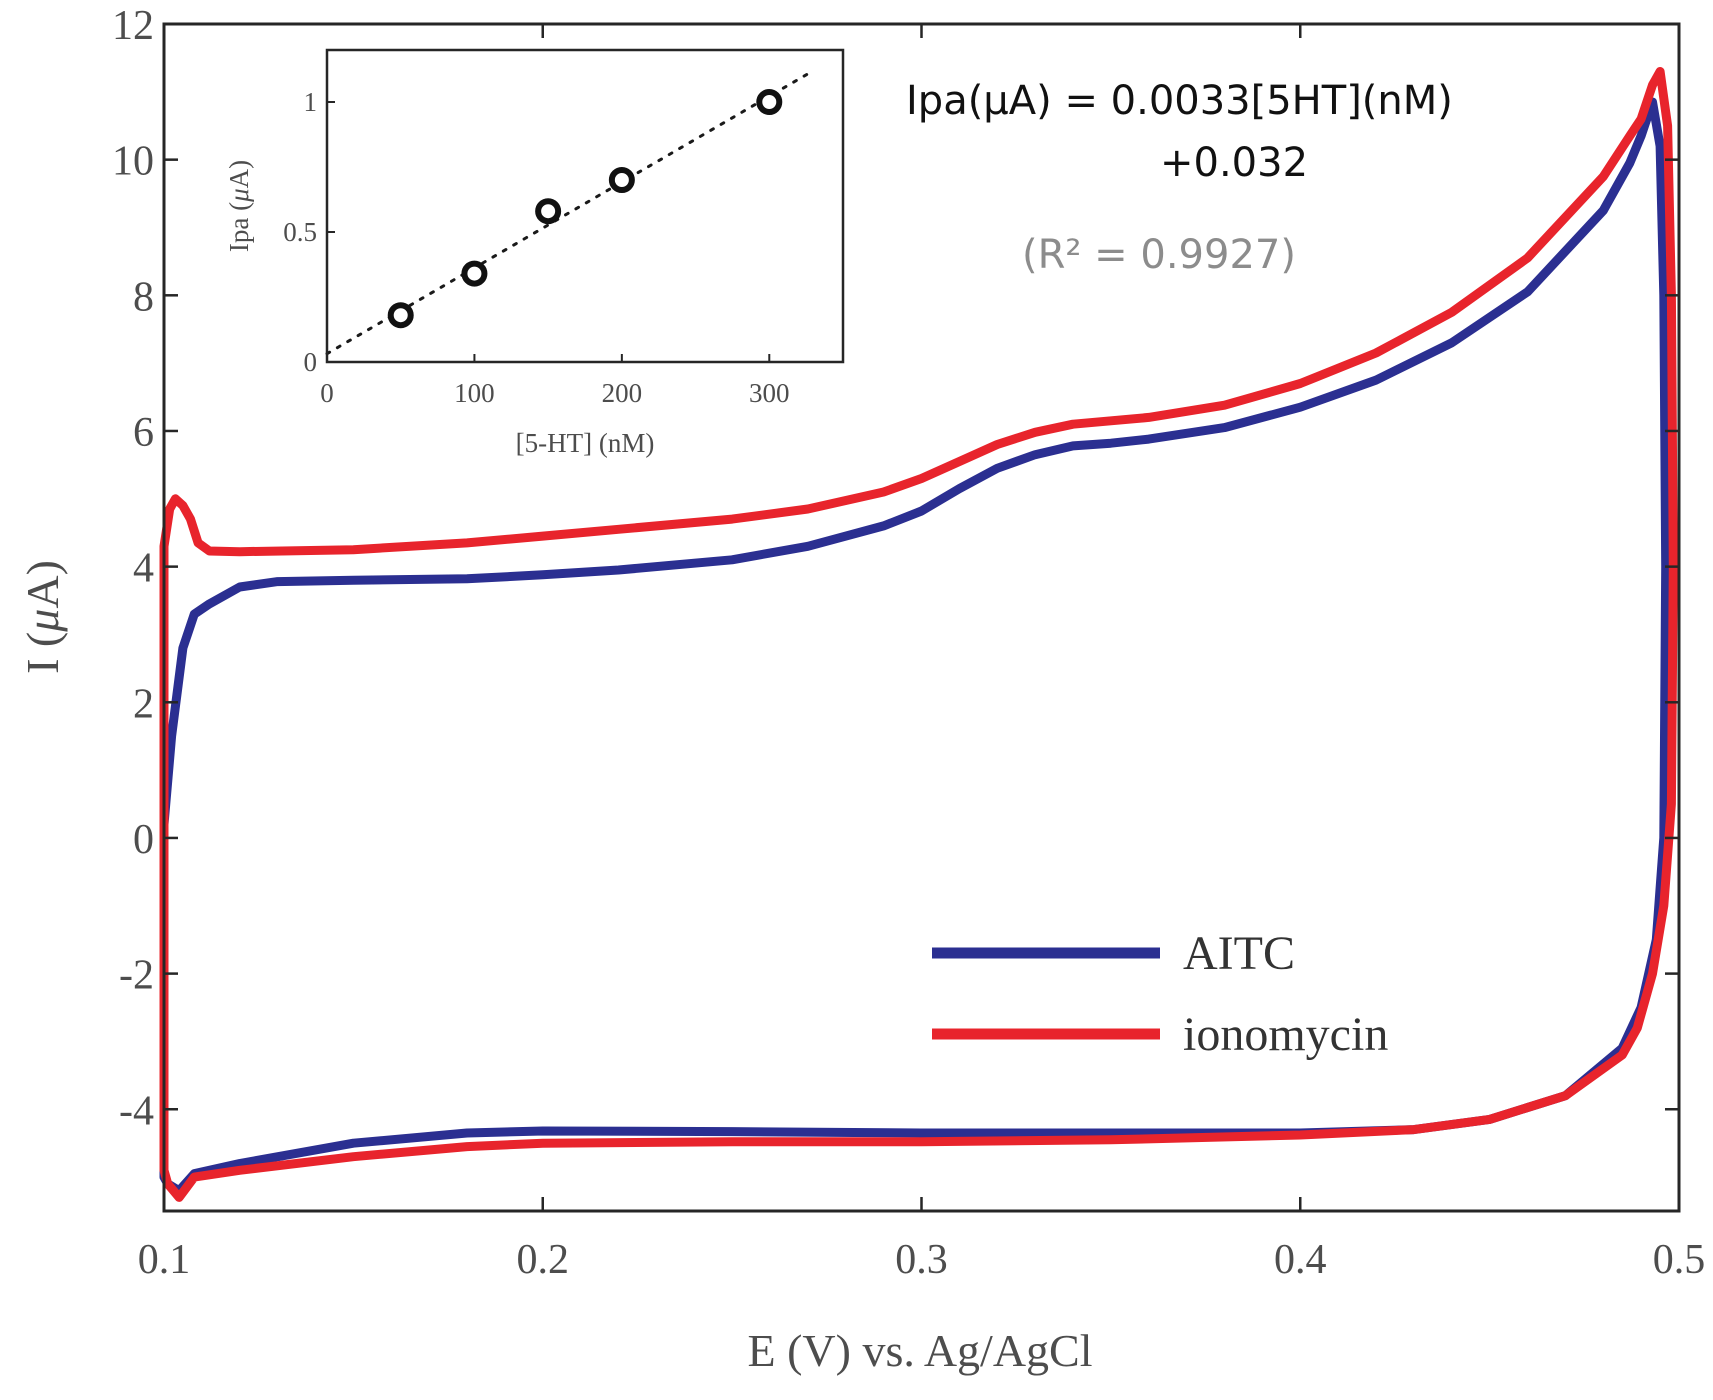 The width and height of the screenshot is (1713, 1400). Describe the element at coordinates (133, 26) in the screenshot. I see `main-y-tick-label: 12` at that location.